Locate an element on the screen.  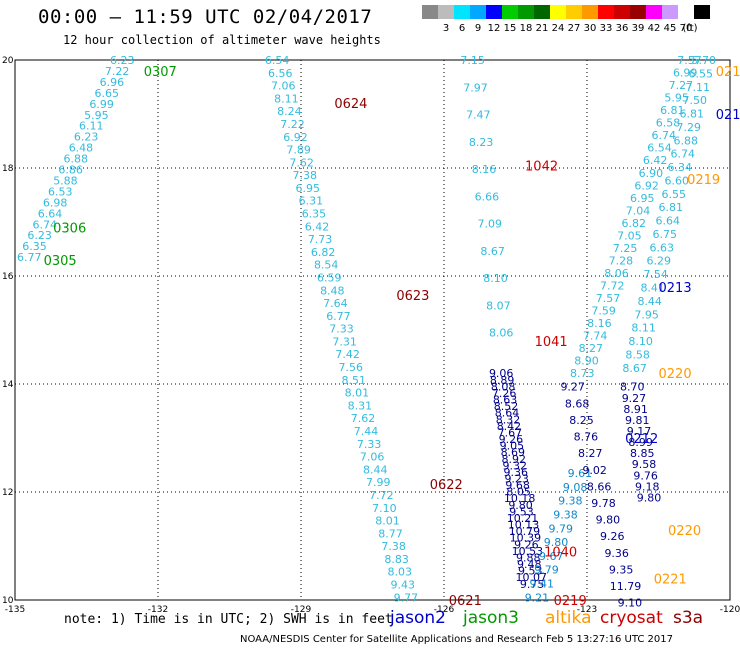
track-label: 0220 is located at coordinates (675, 374).